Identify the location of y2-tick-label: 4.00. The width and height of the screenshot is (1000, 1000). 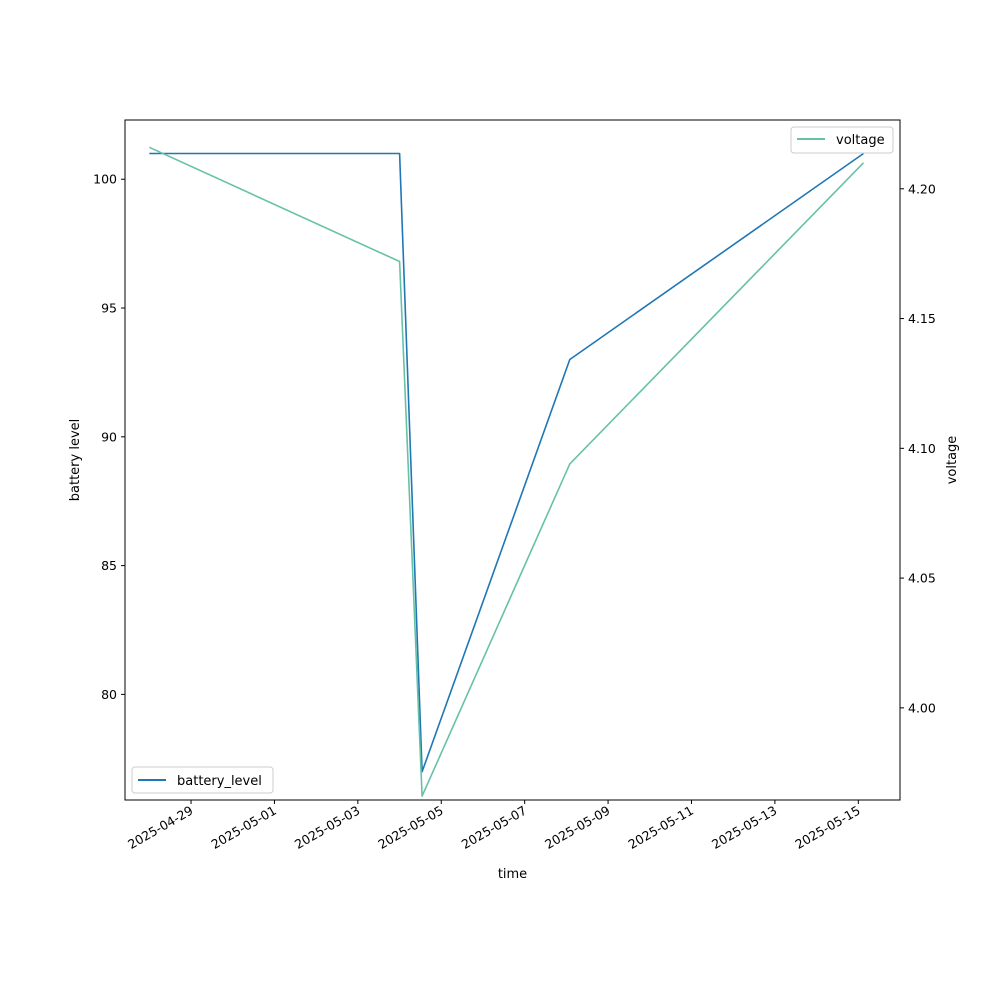
(922, 707).